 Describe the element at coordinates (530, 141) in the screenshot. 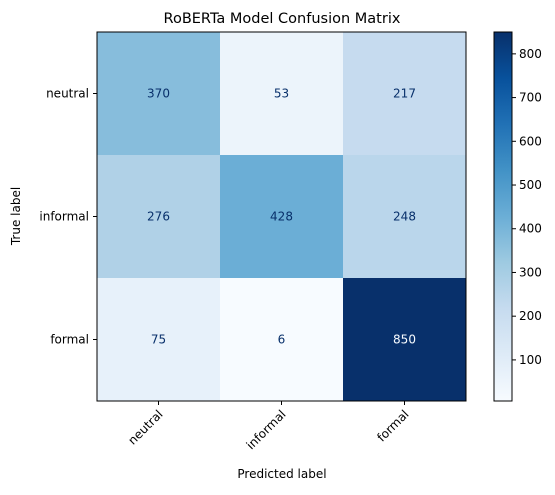

I see `colorbar-tick-label: 600` at that location.